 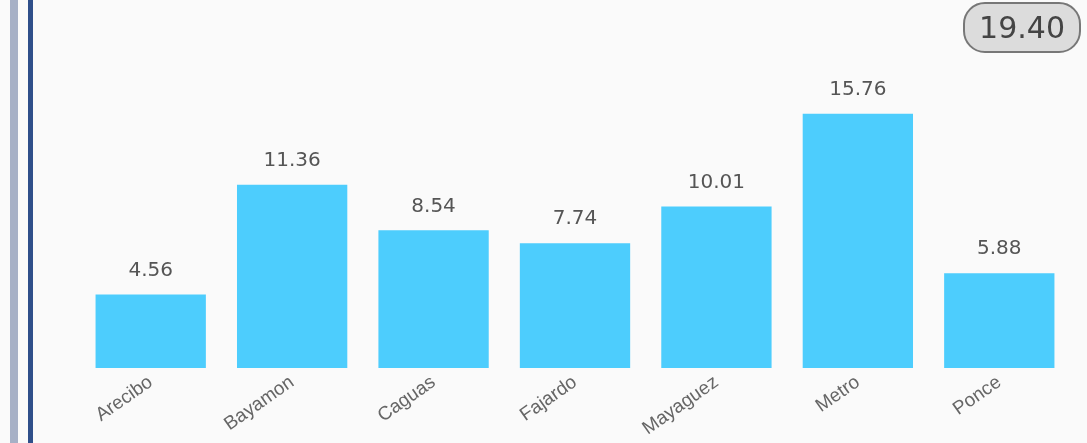 What do you see at coordinates (575, 217) in the screenshot?
I see `data-label: 7.74` at bounding box center [575, 217].